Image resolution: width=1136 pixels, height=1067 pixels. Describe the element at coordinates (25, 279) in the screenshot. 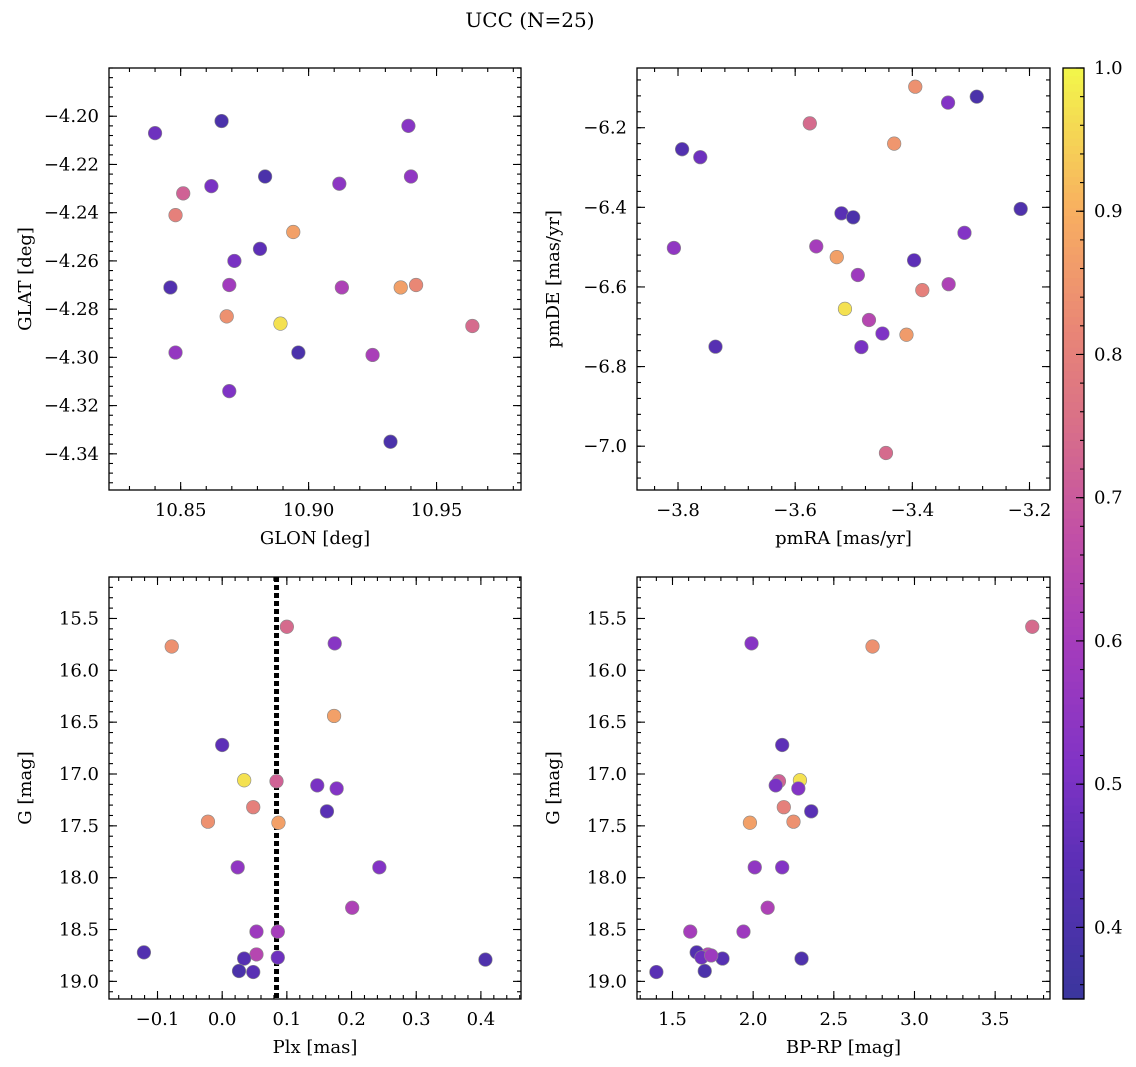

I see `y-axis-label: GLAT [deg]` at that location.